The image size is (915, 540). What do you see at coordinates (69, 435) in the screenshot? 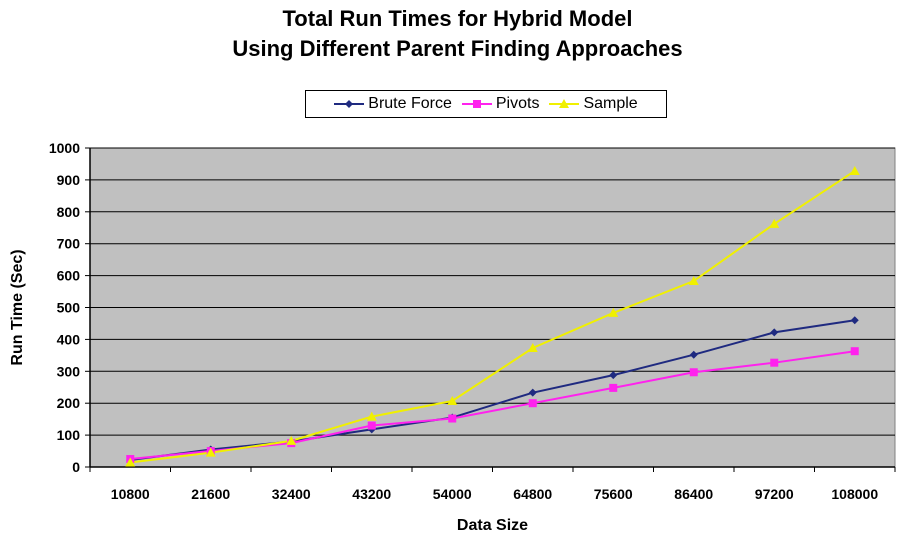
I see `y-tick-label-100: 100` at bounding box center [69, 435].